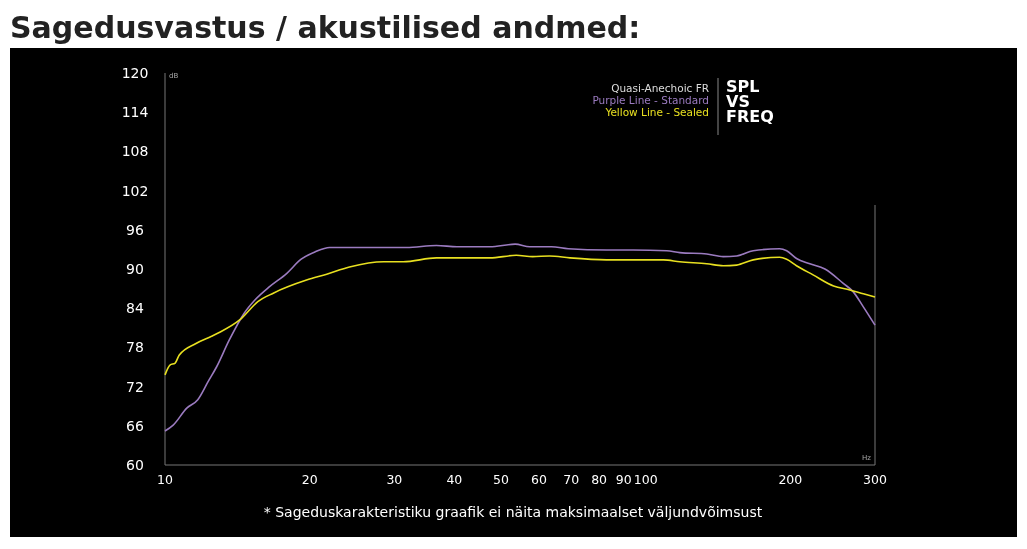 This screenshot has width=1027, height=549. I want to click on y-tick-label: 72, so click(135, 386).